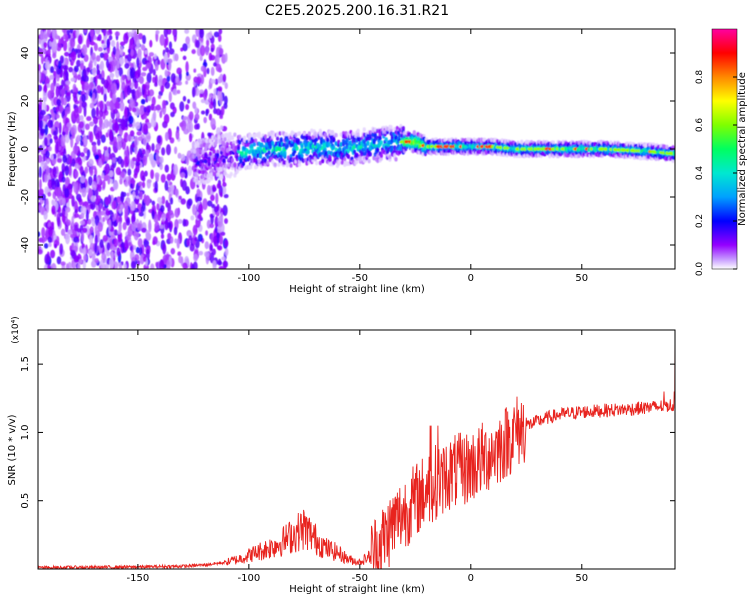 This screenshot has width=750, height=600. I want to click on snr-y-label: SNR (10 * v/v), so click(12, 449).